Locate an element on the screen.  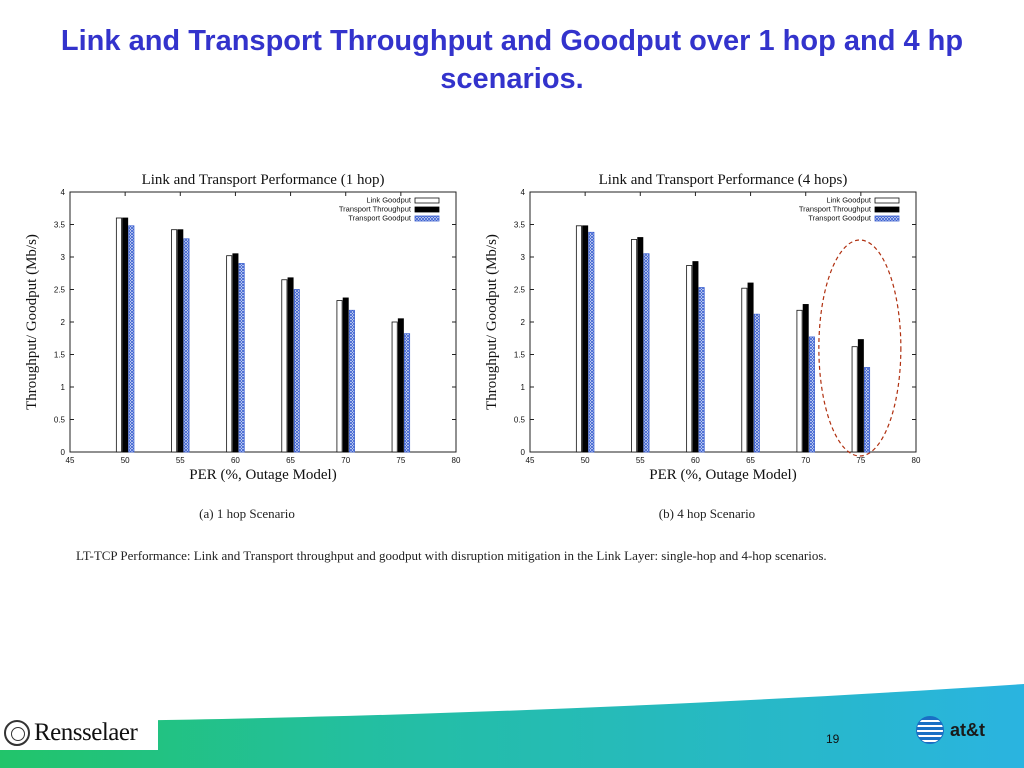
highlight-ellipse is located at coordinates (860, 348).